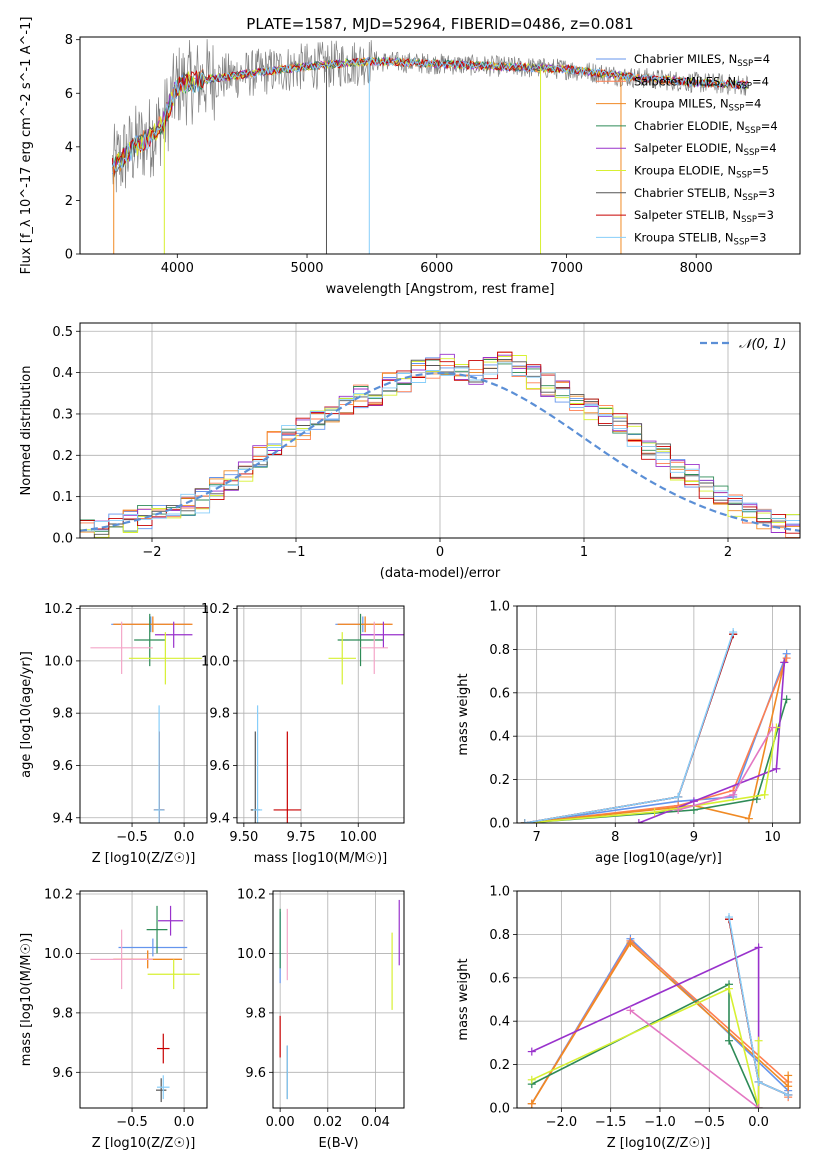 The image size is (819, 1170). What do you see at coordinates (215, 661) in the screenshot?
I see `age-vs-mass-y-tick-label: 10.0` at bounding box center [215, 661].